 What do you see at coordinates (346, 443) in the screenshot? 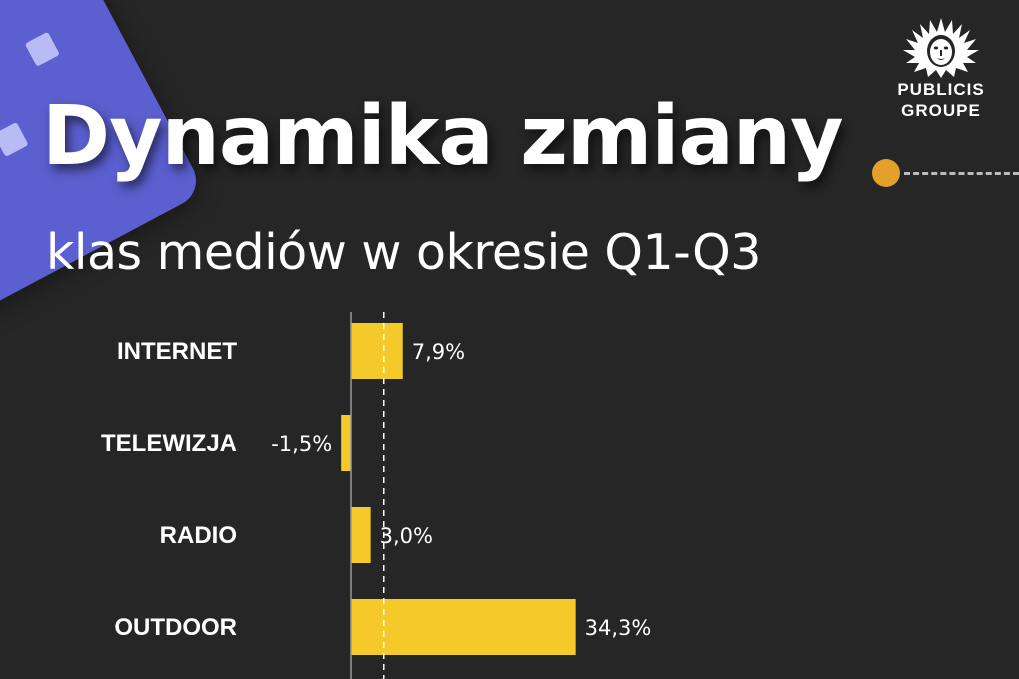
I see `bar-telewizja` at bounding box center [346, 443].